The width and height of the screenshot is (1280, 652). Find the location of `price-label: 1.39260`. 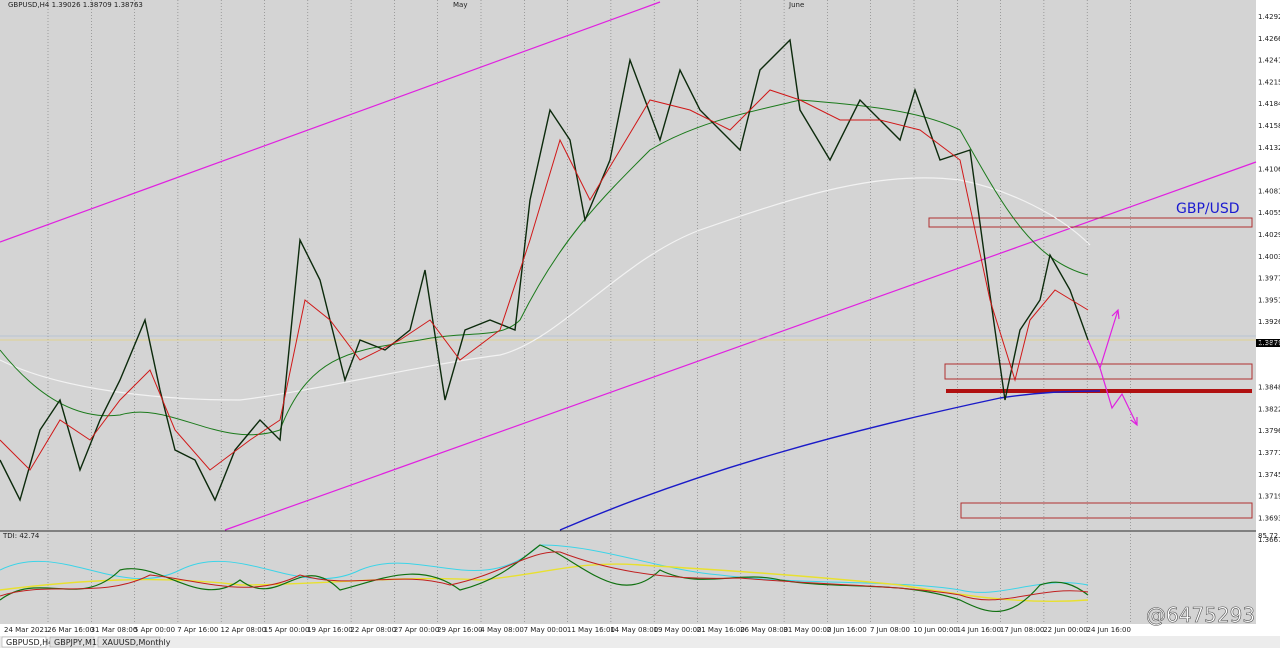

price-label: 1.39260 is located at coordinates (1269, 322).